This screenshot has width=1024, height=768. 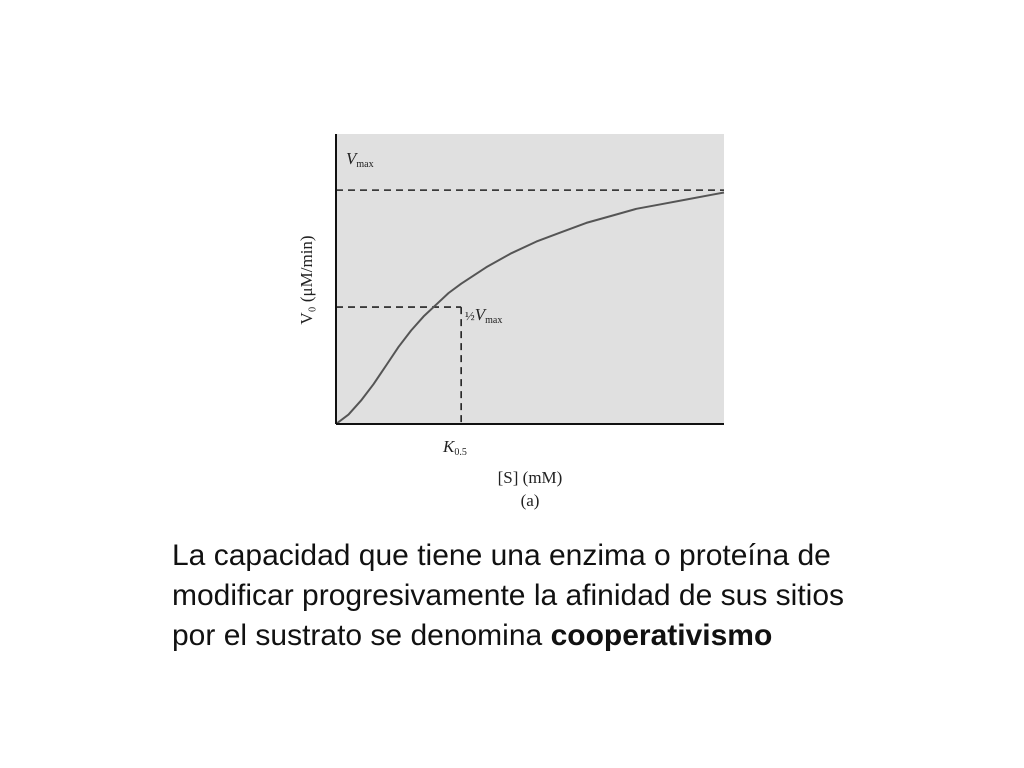 What do you see at coordinates (530, 500) in the screenshot?
I see `panel-label: (a)` at bounding box center [530, 500].